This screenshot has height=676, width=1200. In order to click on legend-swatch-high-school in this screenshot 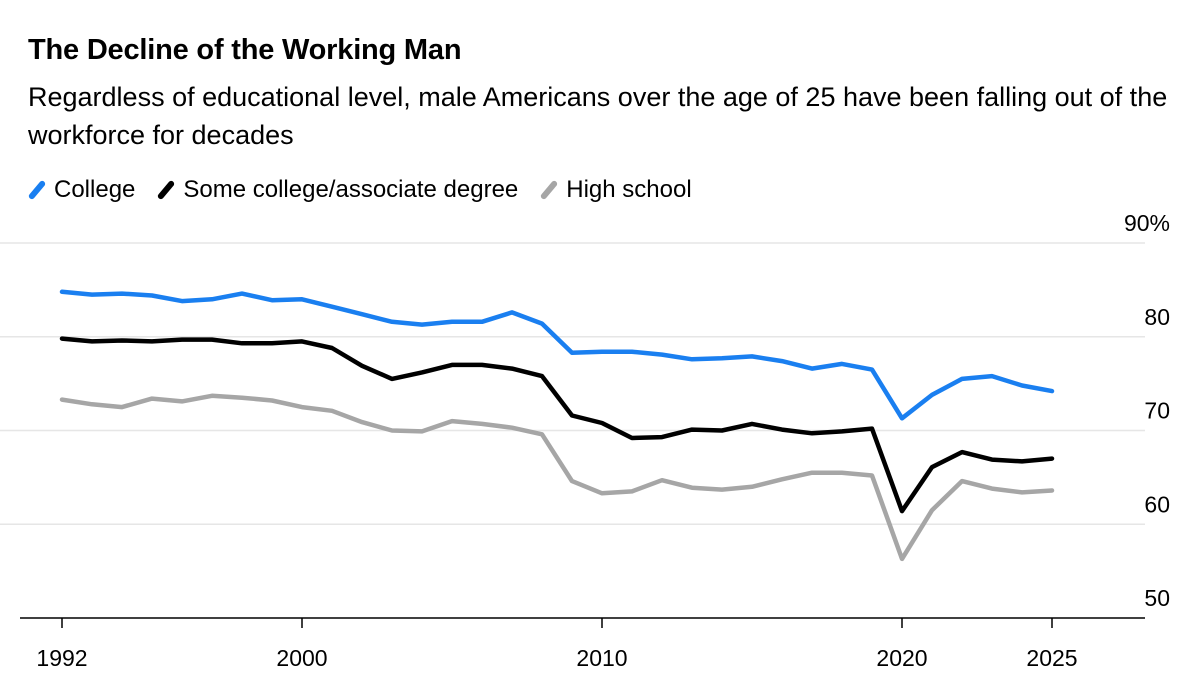, I will do `click(549, 190)`.